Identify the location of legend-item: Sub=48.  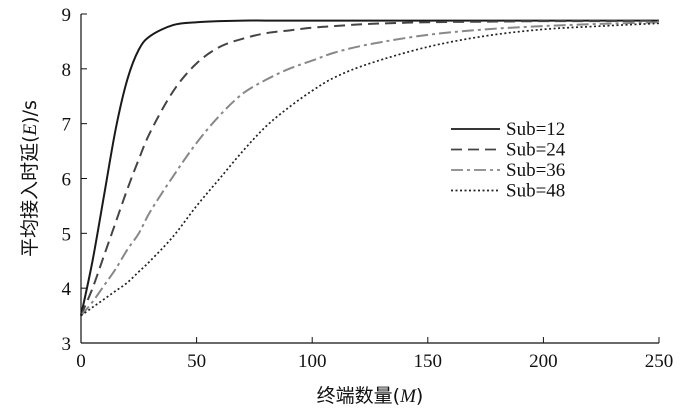
(508, 191).